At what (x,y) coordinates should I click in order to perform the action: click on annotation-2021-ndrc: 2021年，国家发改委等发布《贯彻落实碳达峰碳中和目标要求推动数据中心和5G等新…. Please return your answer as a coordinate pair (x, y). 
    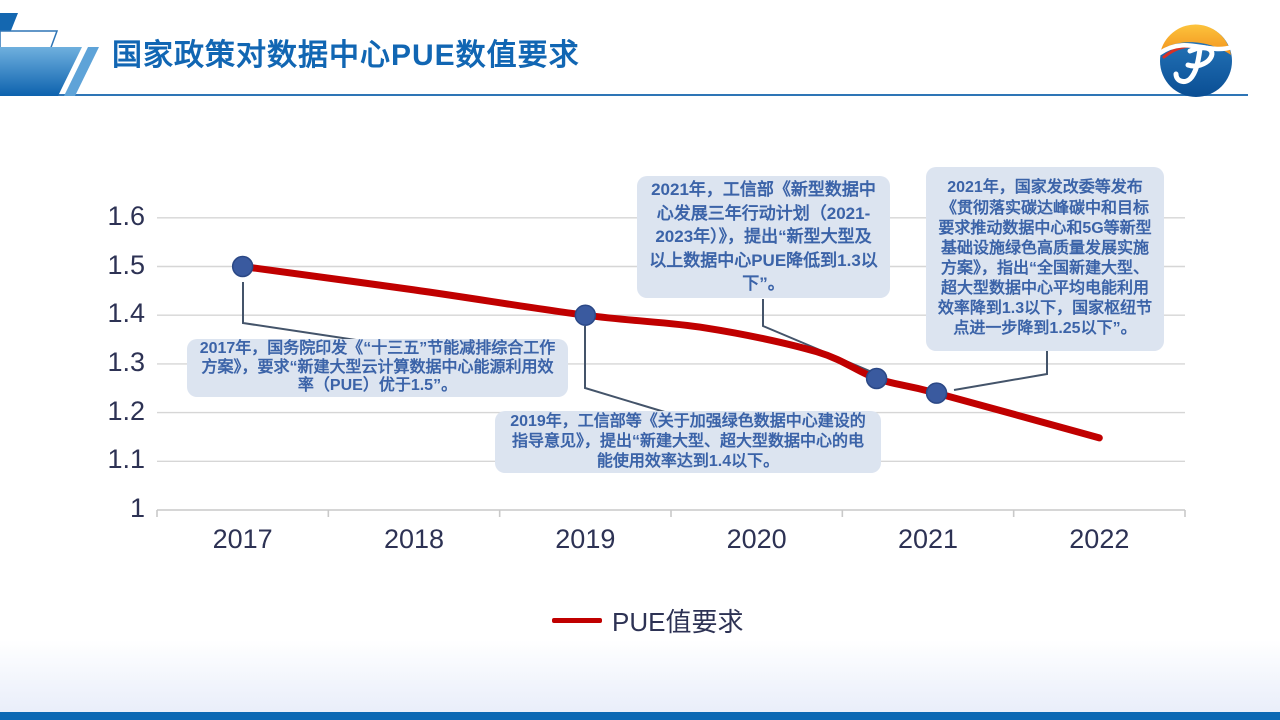
    Looking at the image, I should click on (1045, 259).